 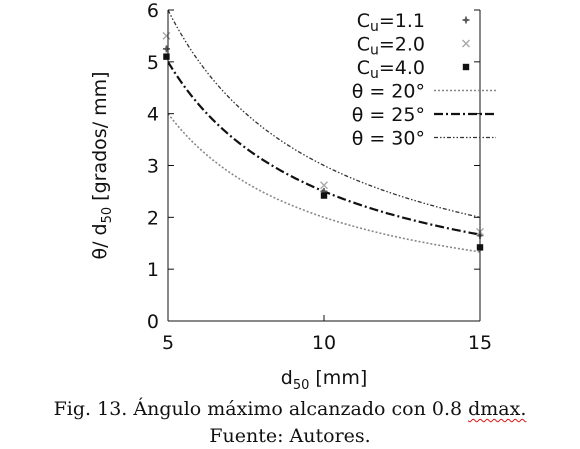 What do you see at coordinates (153, 11) in the screenshot?
I see `y-tick-label: 6` at bounding box center [153, 11].